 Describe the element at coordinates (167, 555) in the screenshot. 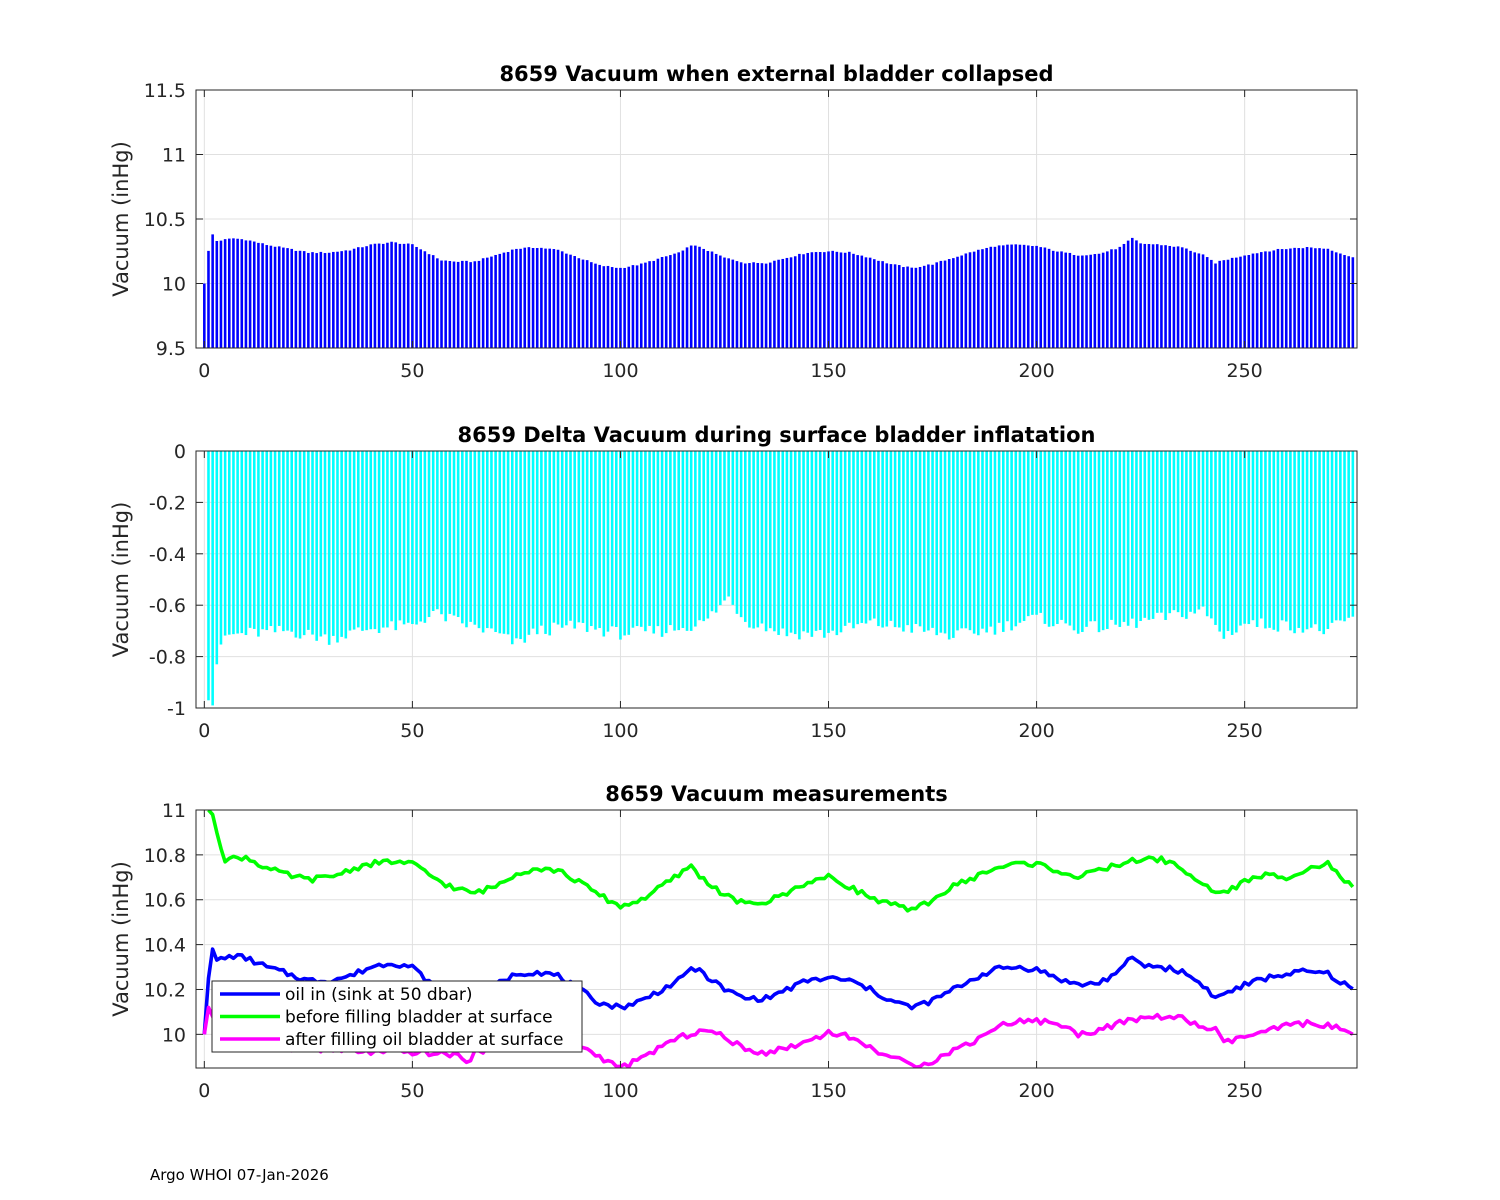

I see `ytick-label: -0.4` at that location.